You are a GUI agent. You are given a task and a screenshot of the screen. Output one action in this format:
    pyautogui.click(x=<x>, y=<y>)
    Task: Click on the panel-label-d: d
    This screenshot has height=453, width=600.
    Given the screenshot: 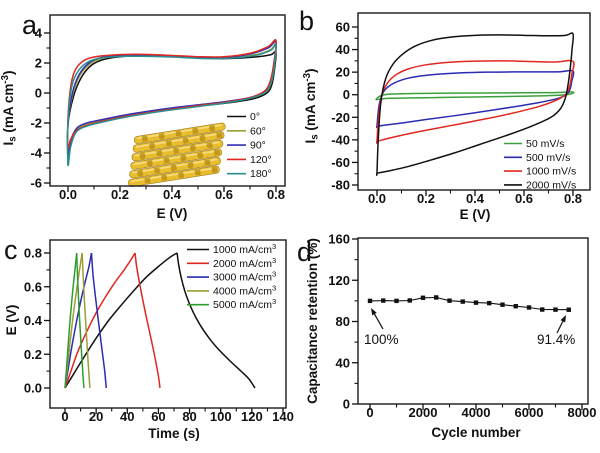 What is the action you would take?
    pyautogui.click(x=305, y=252)
    